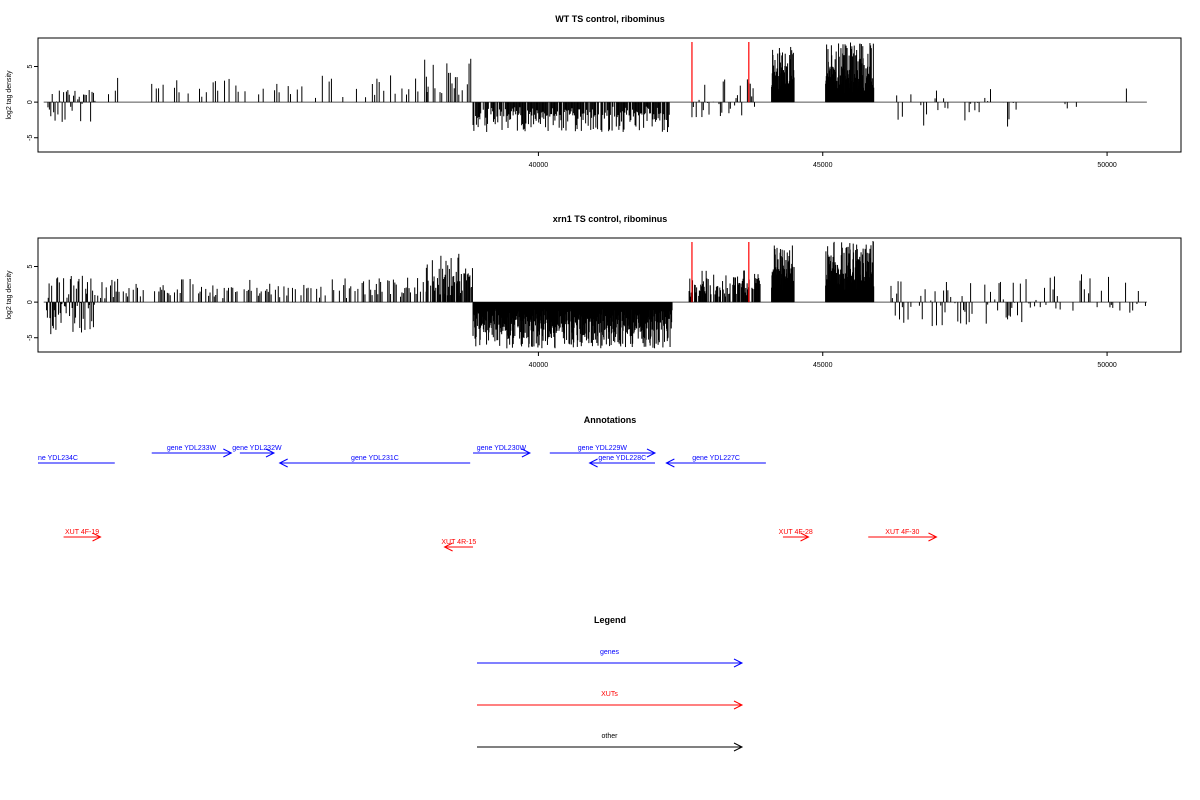 This screenshot has height=800, width=1200. Describe the element at coordinates (823, 165) in the screenshot. I see `wt-xtick-label: 45000` at that location.